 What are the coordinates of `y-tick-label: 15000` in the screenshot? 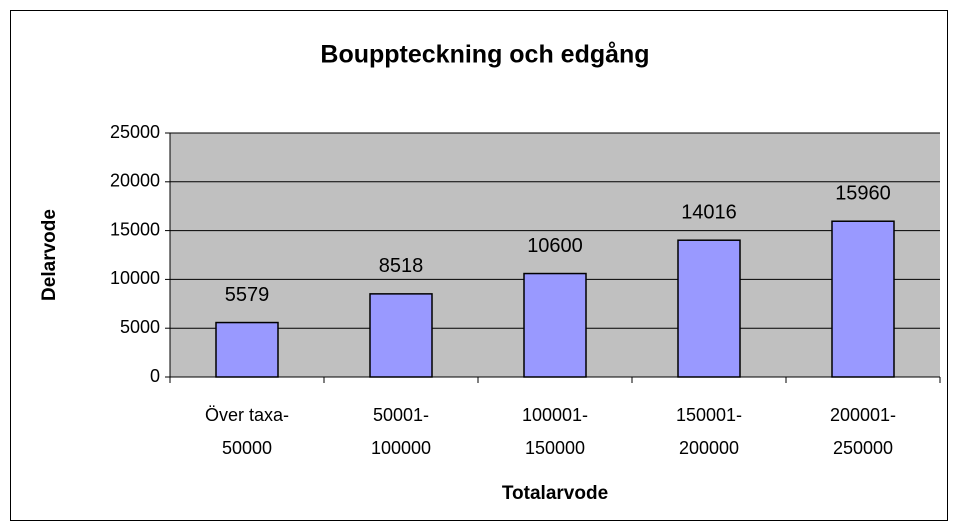 It's located at (135, 229).